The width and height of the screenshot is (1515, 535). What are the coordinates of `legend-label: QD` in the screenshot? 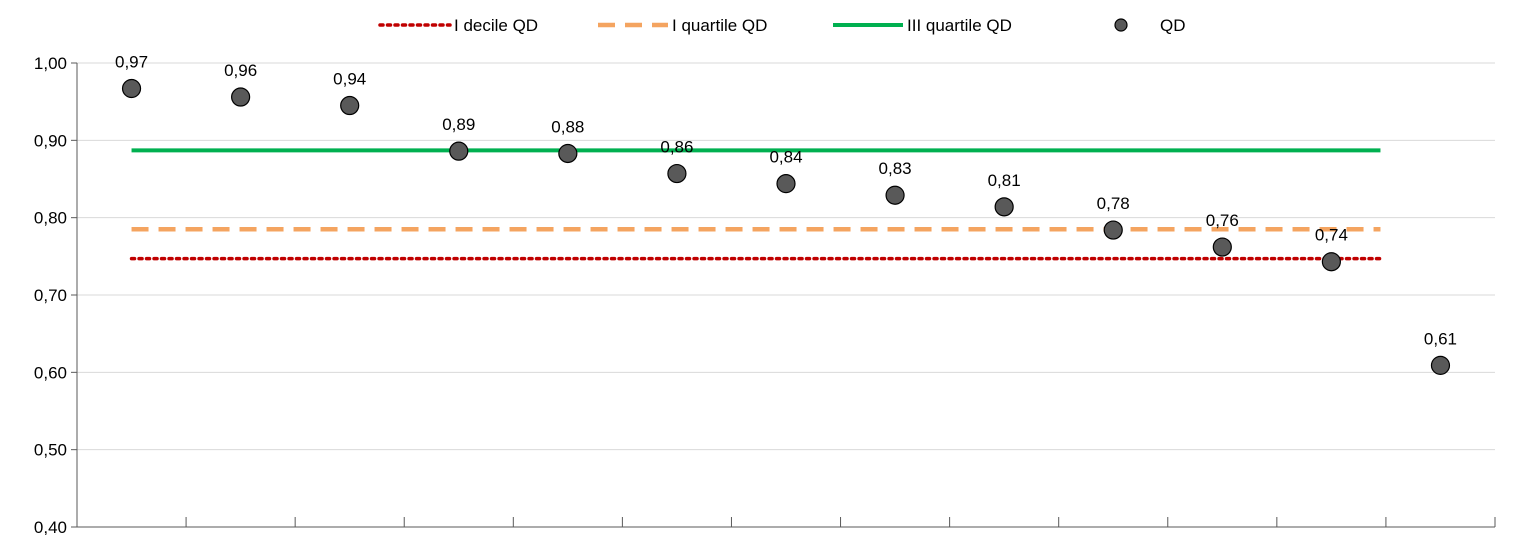 It's located at (1173, 25).